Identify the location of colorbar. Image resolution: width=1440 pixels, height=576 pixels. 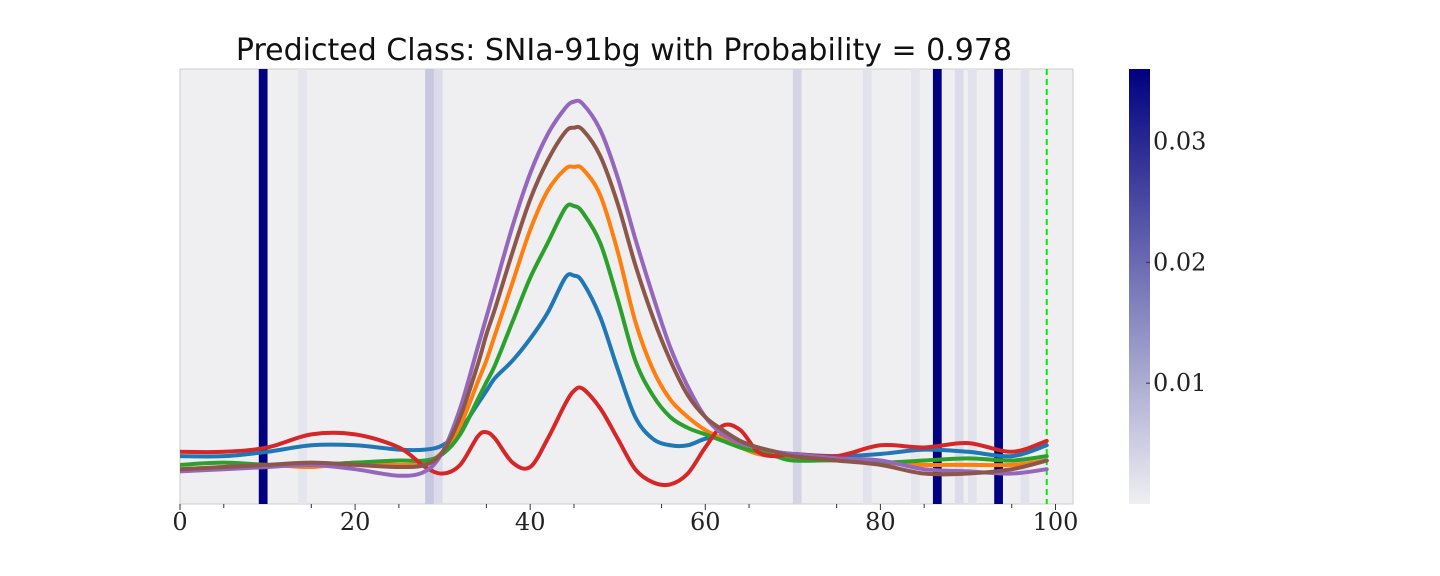
(1139, 286).